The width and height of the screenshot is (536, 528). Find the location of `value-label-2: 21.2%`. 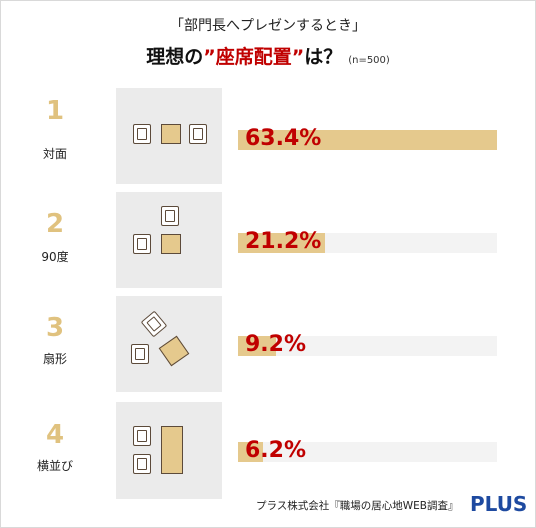

value-label-2: 21.2% is located at coordinates (283, 241).